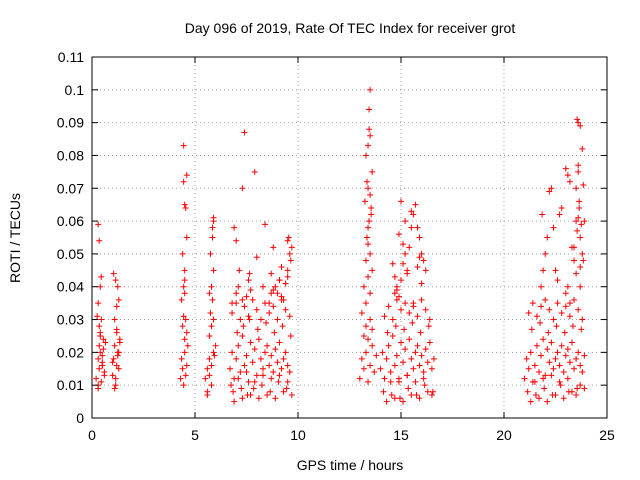 Image resolution: width=640 pixels, height=480 pixels. Describe the element at coordinates (70, 188) in the screenshot. I see `y-tick-label: 0.07` at that location.